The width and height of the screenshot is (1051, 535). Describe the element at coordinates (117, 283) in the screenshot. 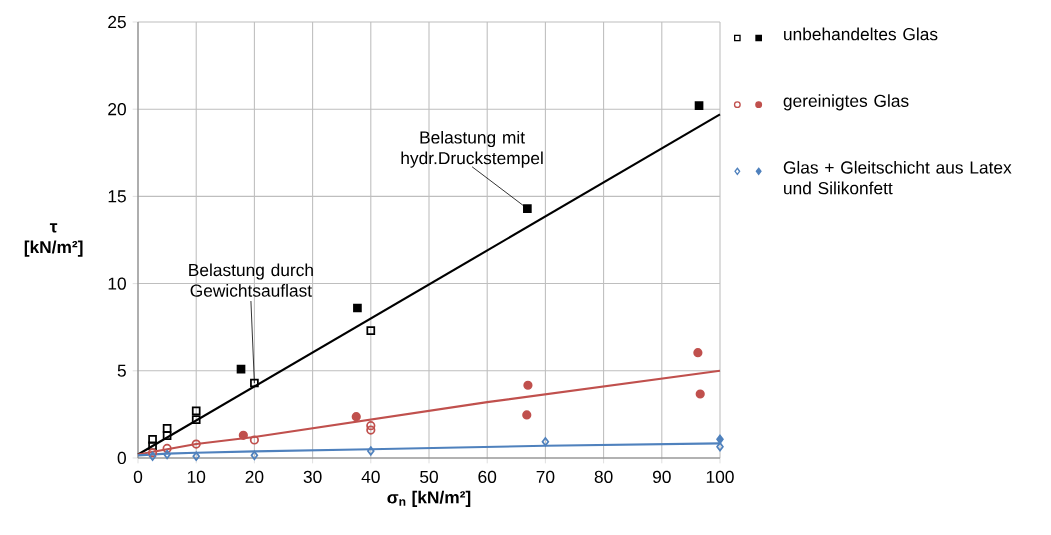

I see `y-tick-label: 10` at that location.